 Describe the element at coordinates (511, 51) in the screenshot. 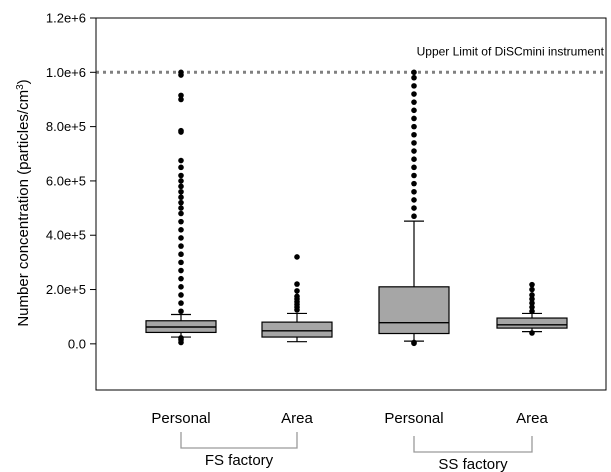

I see `upper-limit-label: Upper Limit of DiSCmini instrument` at that location.